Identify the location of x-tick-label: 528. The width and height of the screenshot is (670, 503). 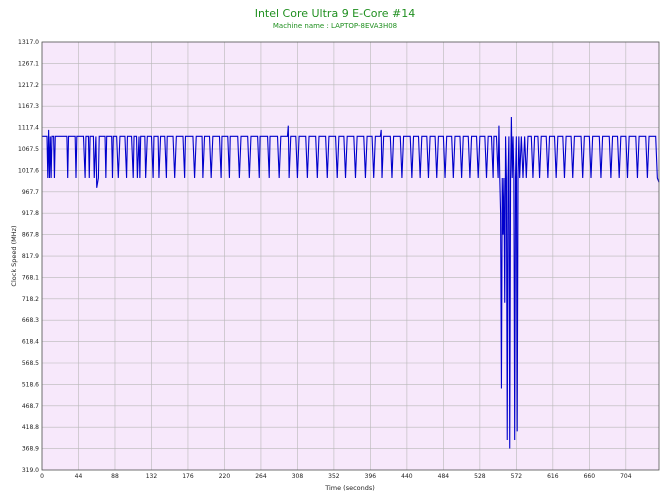
(480, 476).